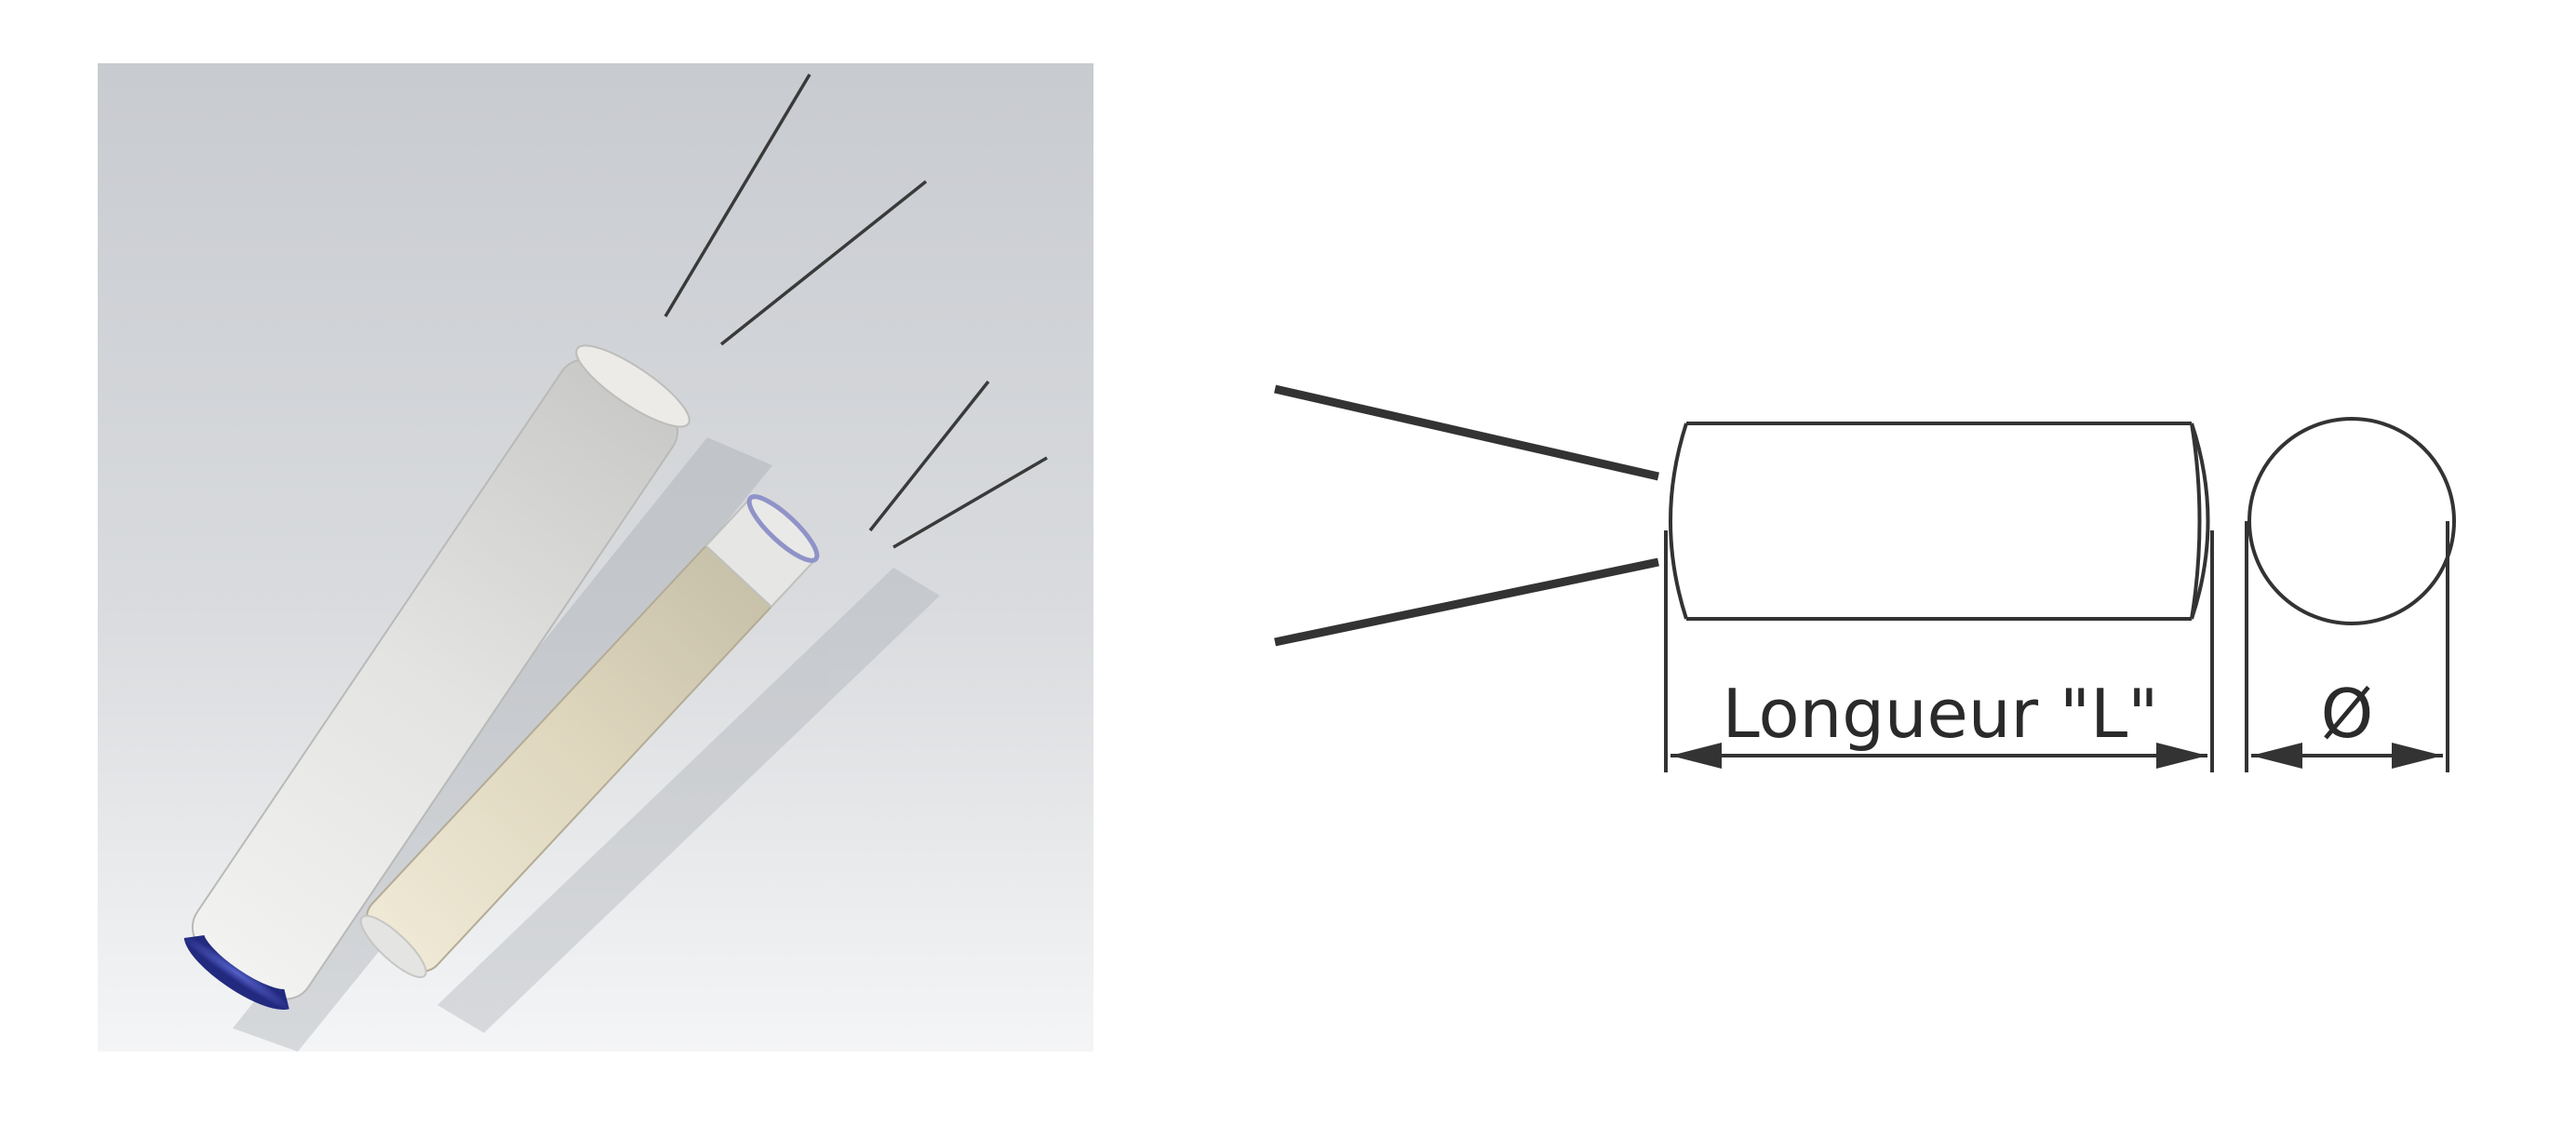  What do you see at coordinates (1466, 602) in the screenshot?
I see `lead-wire-bottom` at bounding box center [1466, 602].